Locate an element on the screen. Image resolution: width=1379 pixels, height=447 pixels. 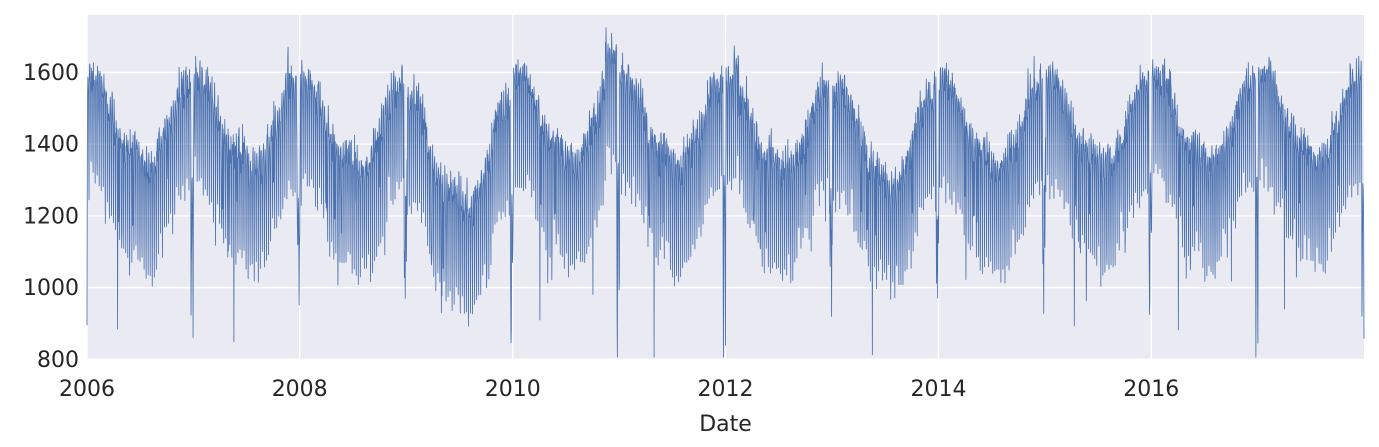
y-tick-label: 1600 is located at coordinates (51, 73).